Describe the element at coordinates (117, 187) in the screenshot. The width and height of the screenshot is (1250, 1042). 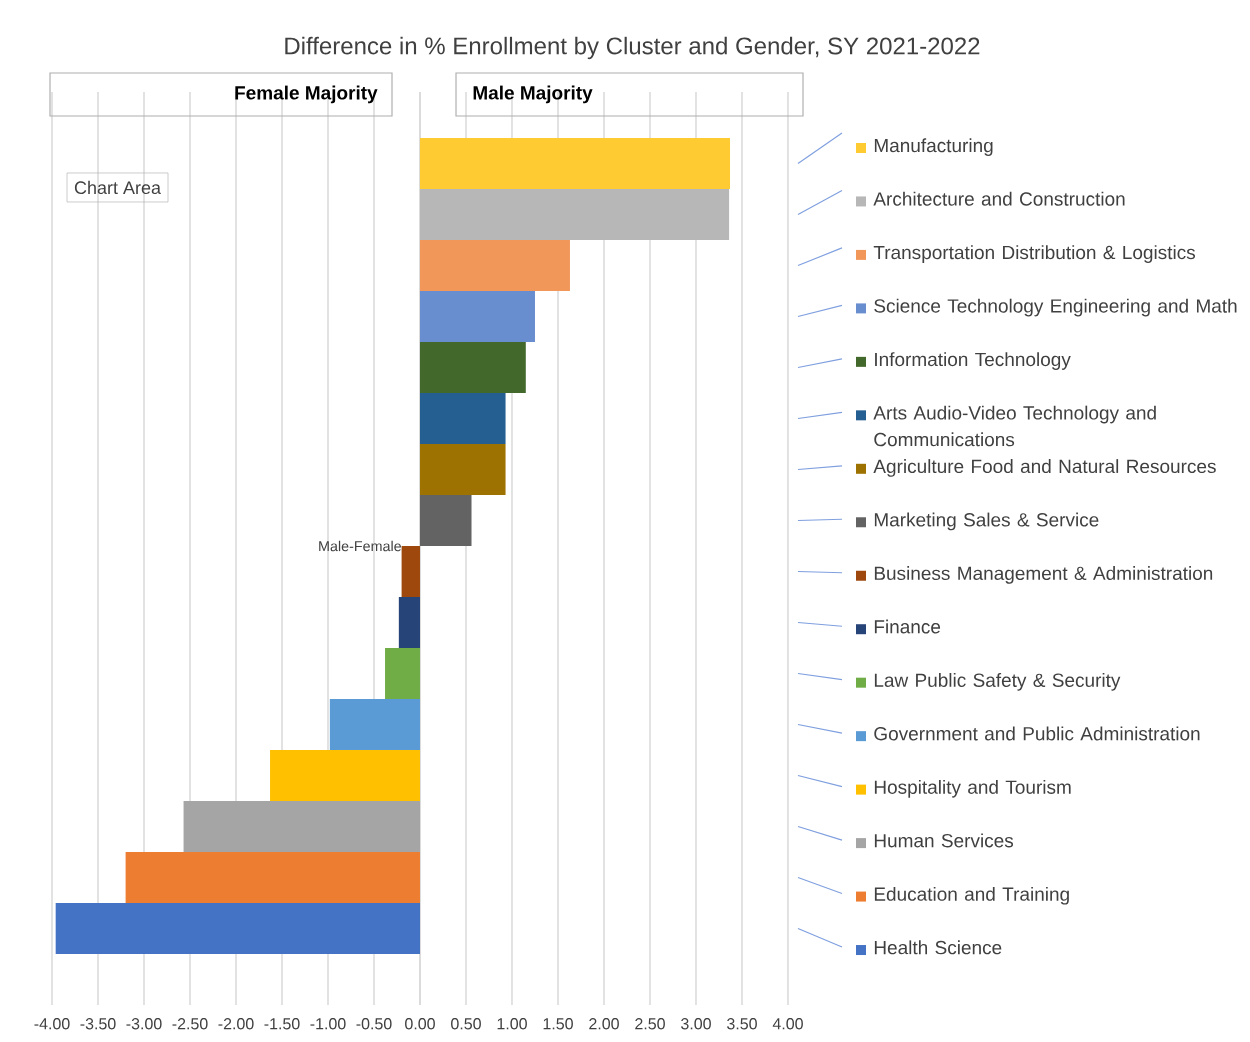
I see `annotation: Chart Area` at that location.